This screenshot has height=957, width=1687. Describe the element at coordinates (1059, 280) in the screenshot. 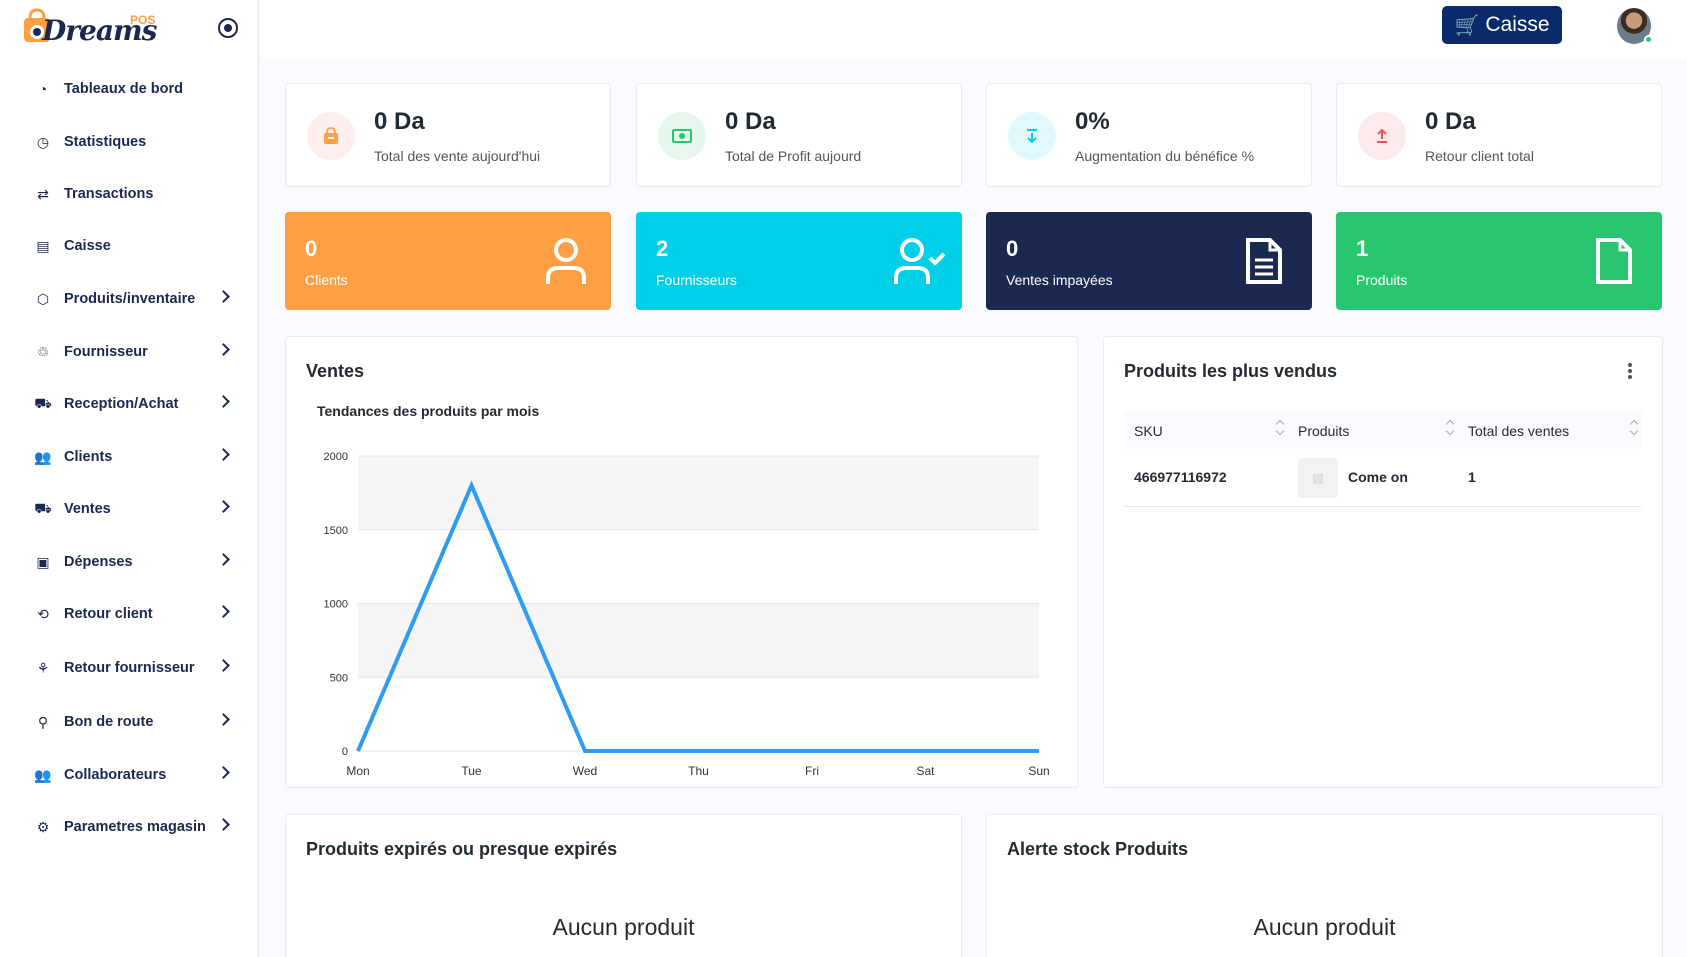

I see `count-label: Ventes impayées` at that location.